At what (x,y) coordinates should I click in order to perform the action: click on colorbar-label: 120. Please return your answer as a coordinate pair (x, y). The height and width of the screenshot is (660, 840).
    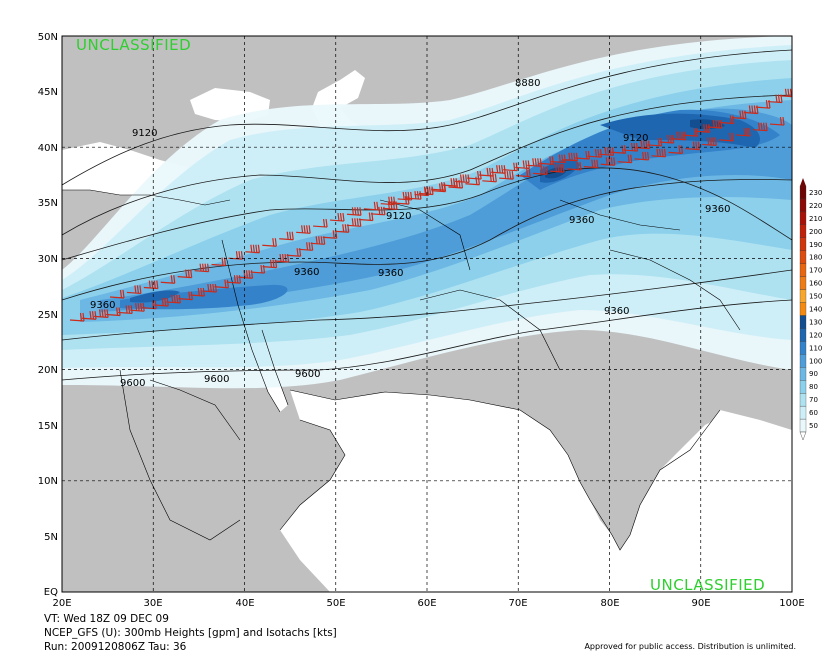
    Looking at the image, I should click on (815, 335).